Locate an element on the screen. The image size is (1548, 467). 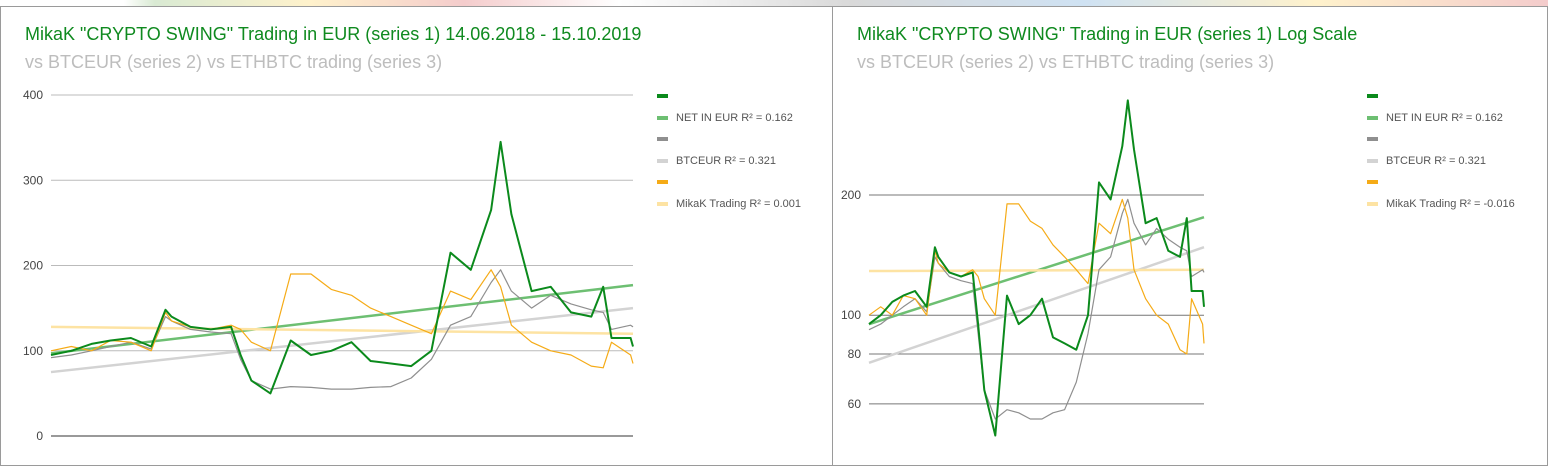
y-tick-label: 60 is located at coordinates (855, 404).